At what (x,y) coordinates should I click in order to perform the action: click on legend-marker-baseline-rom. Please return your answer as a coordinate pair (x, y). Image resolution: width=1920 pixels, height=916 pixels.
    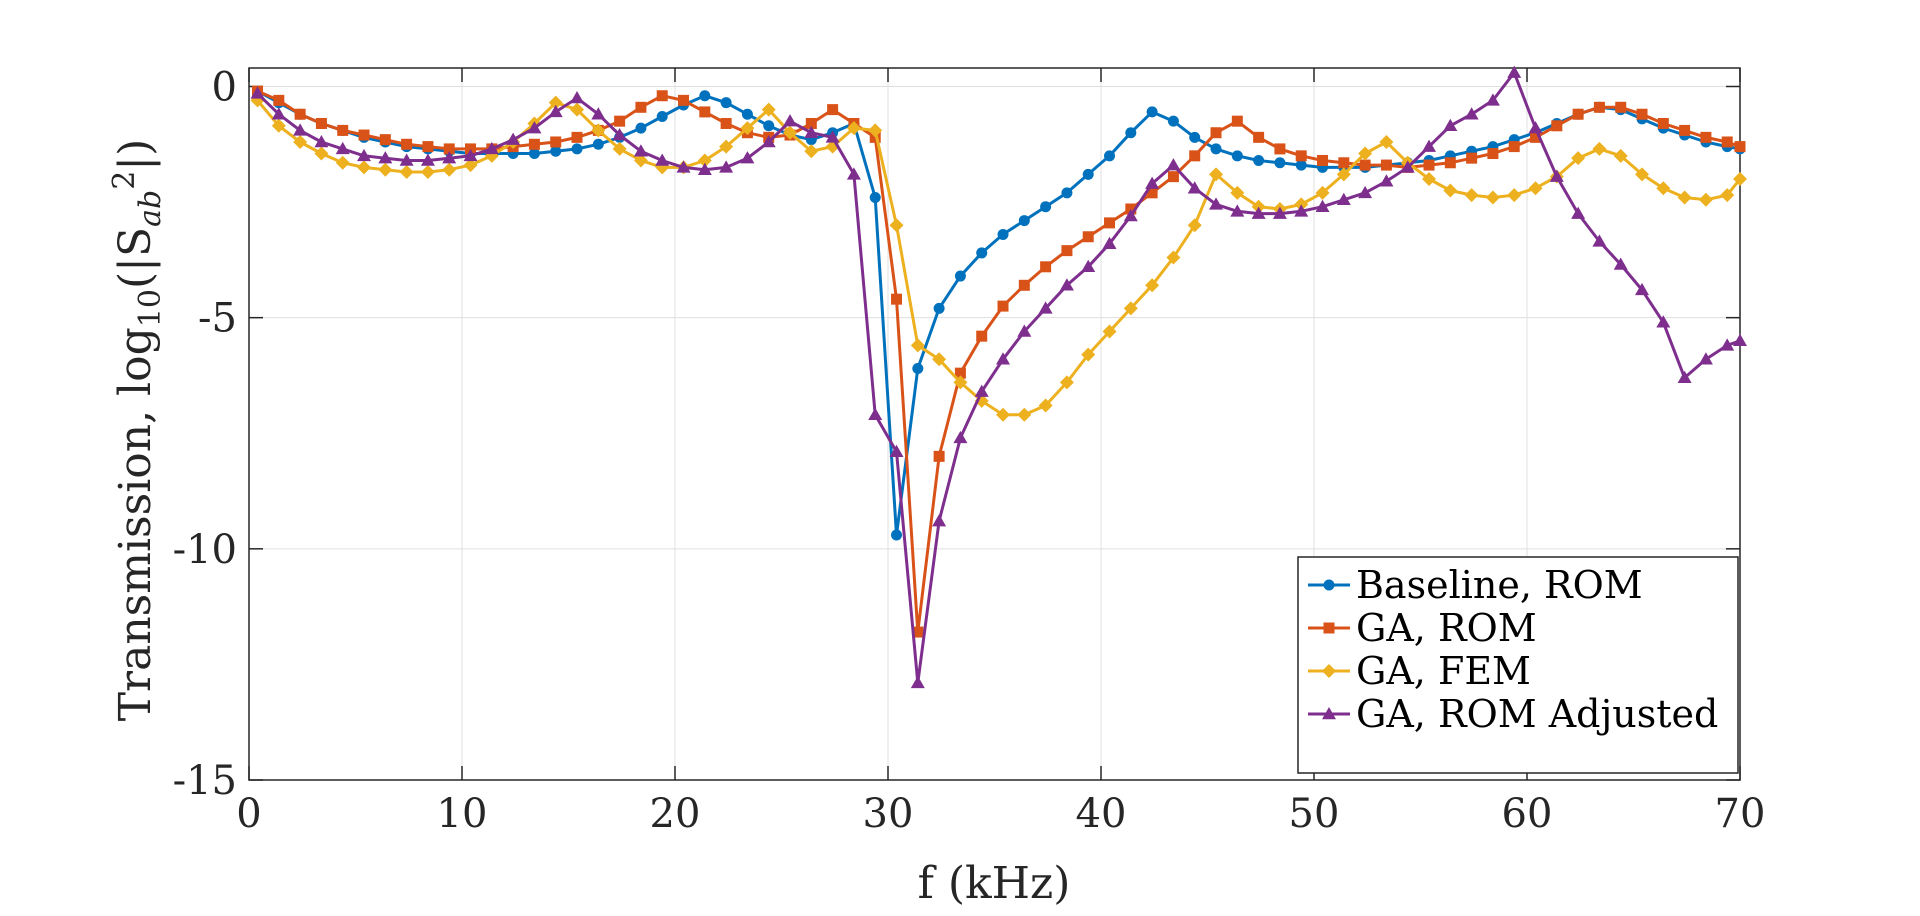
    Looking at the image, I should click on (1329, 585).